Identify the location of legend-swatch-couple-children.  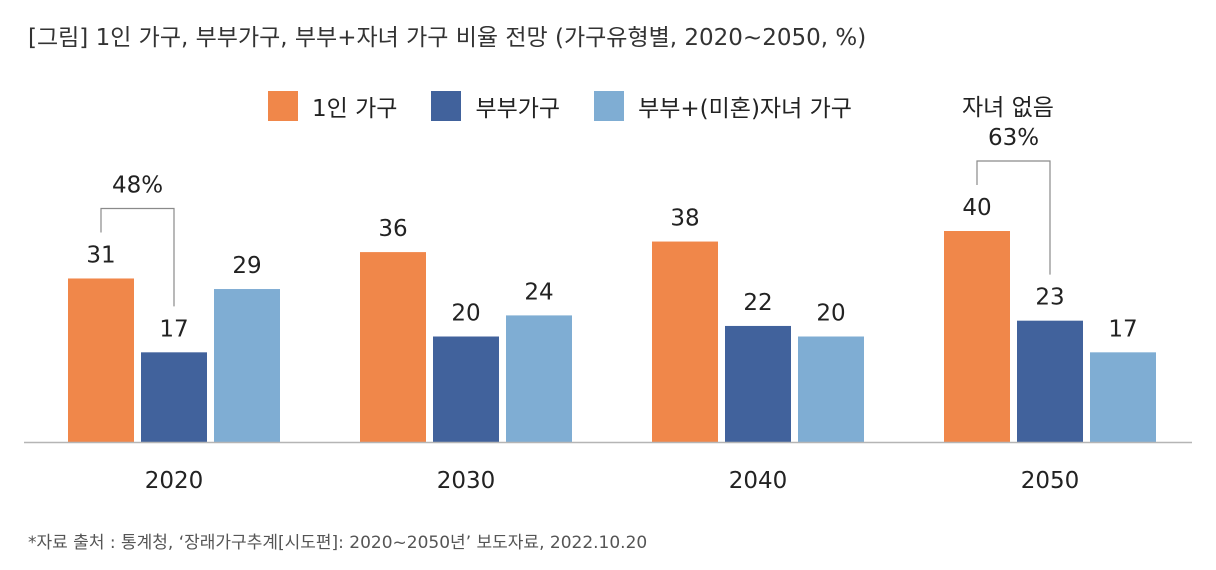
(609, 106).